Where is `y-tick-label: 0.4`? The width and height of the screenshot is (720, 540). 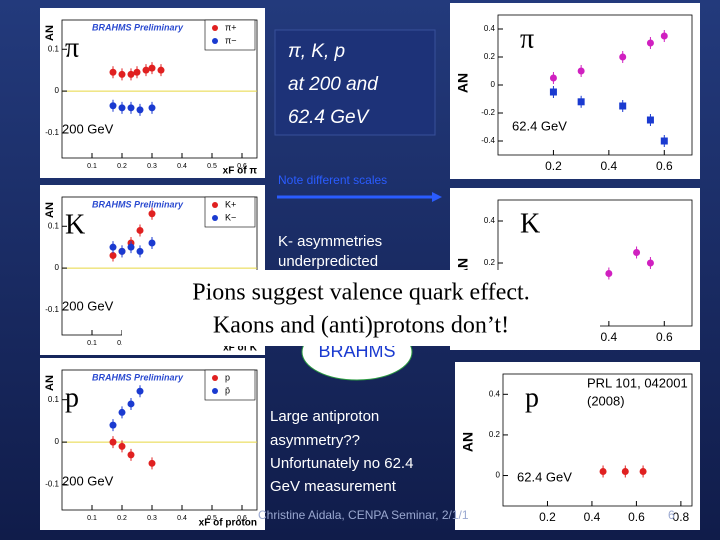
y-tick-label: 0.4 is located at coordinates (490, 28).